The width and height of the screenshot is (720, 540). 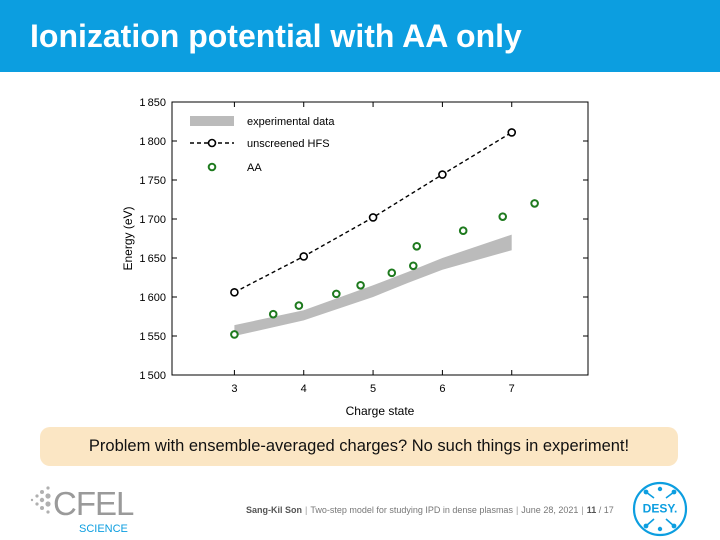 I want to click on desy-logo-icon: DESY., so click(x=660, y=509).